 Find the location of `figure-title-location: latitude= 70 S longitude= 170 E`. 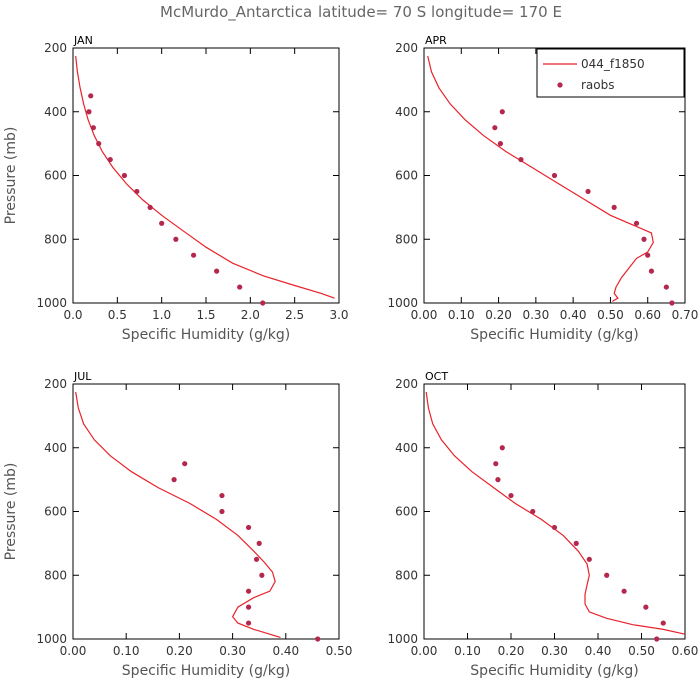

figure-title-location: latitude= 70 S longitude= 170 E is located at coordinates (440, 12).